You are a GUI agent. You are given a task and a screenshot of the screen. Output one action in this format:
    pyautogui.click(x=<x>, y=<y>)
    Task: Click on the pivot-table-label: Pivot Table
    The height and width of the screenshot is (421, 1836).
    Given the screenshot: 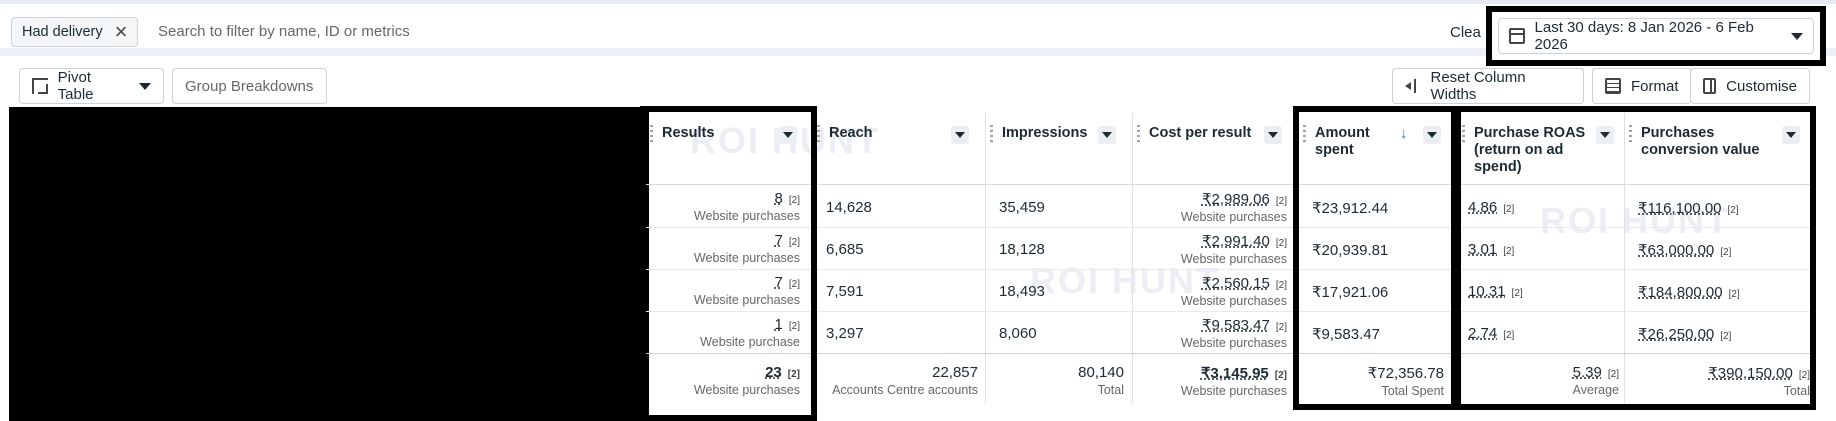 What is the action you would take?
    pyautogui.click(x=75, y=86)
    